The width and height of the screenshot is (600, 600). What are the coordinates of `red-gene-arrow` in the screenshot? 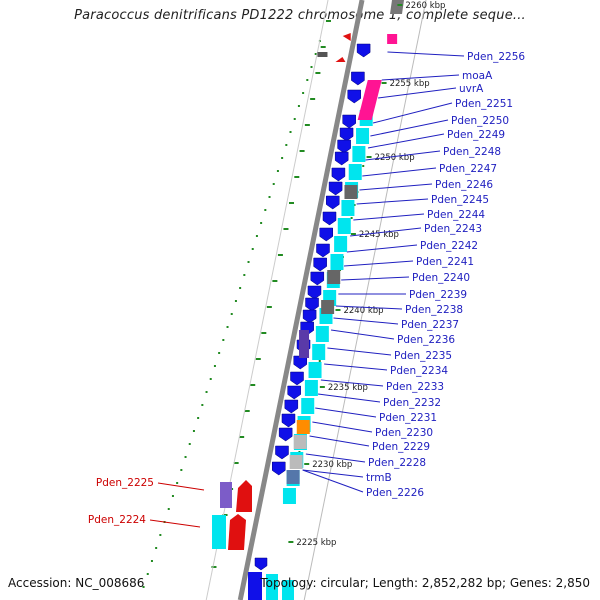 It's located at (346, 37).